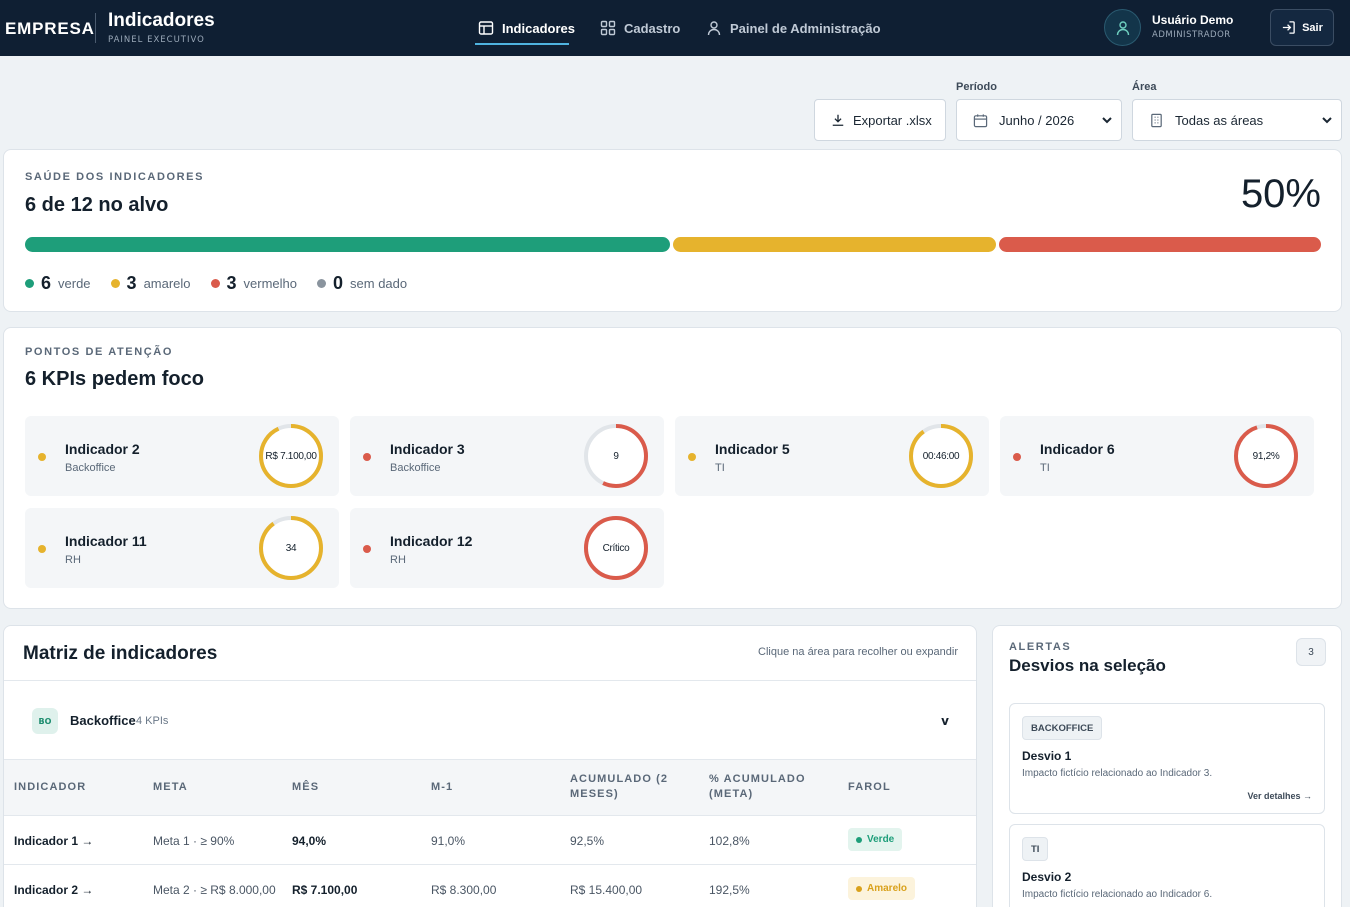 This screenshot has height=907, width=1350. What do you see at coordinates (95, 28) in the screenshot?
I see `brand-divider` at bounding box center [95, 28].